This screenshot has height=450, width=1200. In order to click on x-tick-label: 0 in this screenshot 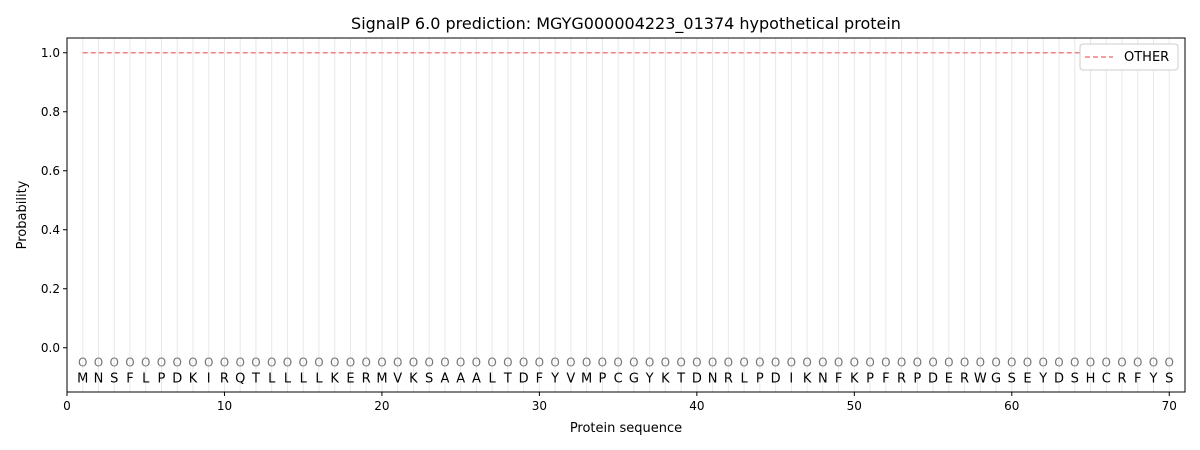, I will do `click(67, 406)`.